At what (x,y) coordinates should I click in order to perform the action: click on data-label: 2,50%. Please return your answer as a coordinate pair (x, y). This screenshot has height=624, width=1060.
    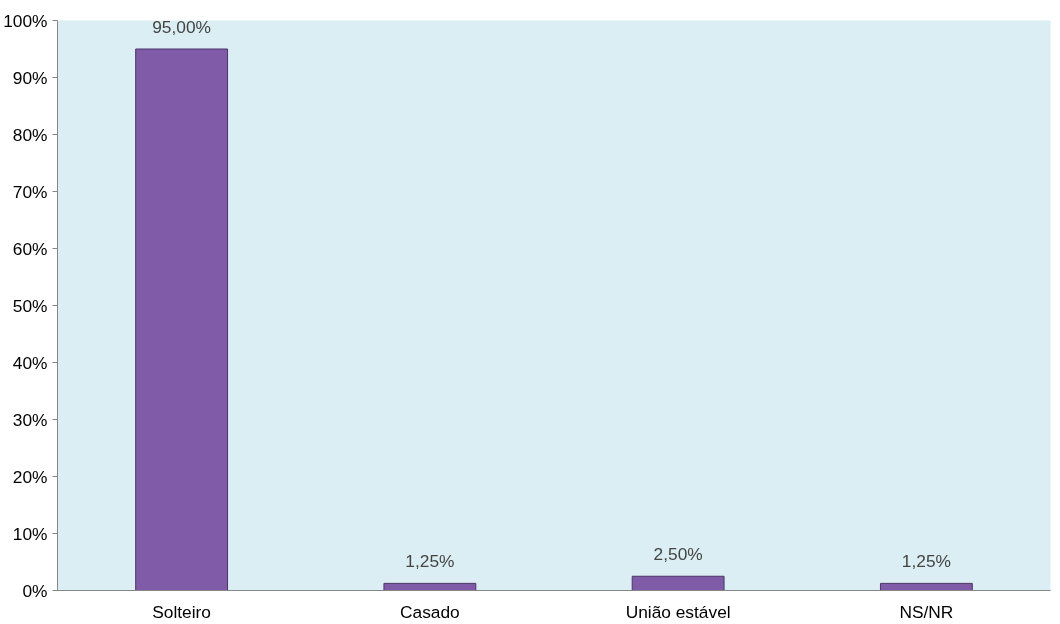
    Looking at the image, I should click on (678, 554).